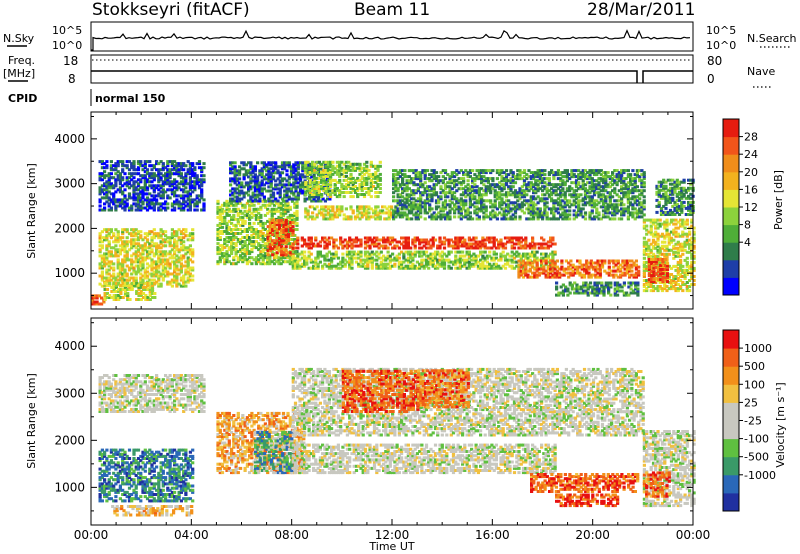 This screenshot has height=554, width=800. I want to click on nsearch-tick-top: 10^5, so click(721, 30).